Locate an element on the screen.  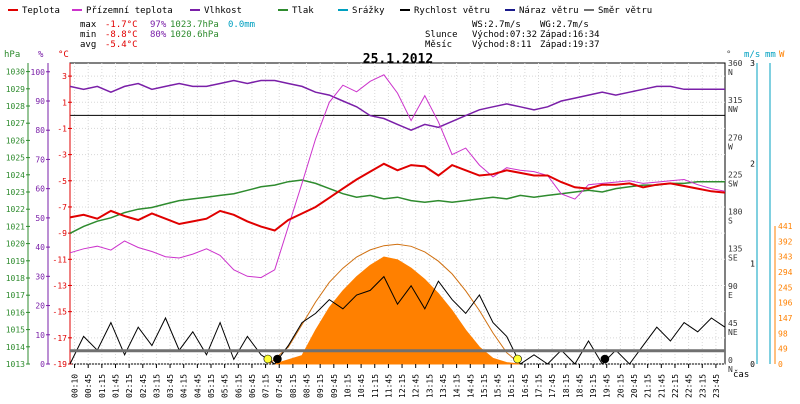
wind-dir-tick: 135 is located at coordinates (735, 249).